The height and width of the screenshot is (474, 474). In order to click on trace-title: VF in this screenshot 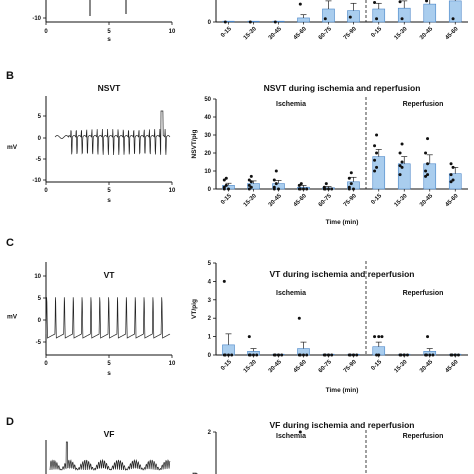, I will do `click(109, 434)`.